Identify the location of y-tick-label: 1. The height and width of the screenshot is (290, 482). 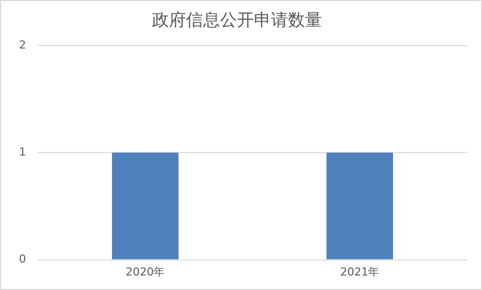
(22, 151).